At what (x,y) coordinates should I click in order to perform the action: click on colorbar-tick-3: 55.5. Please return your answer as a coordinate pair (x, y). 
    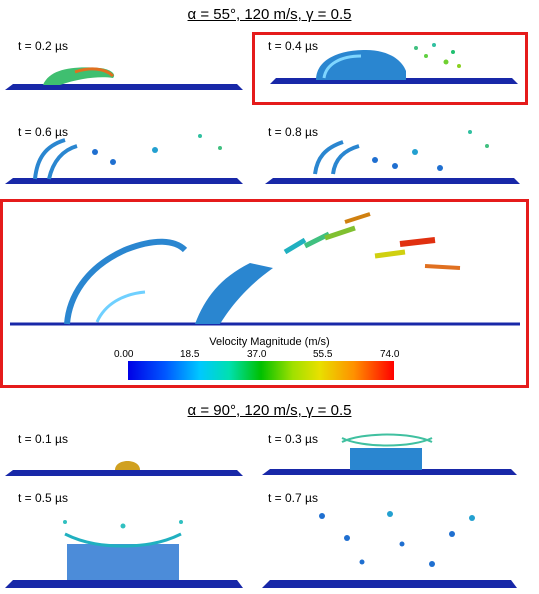
    Looking at the image, I should click on (323, 354).